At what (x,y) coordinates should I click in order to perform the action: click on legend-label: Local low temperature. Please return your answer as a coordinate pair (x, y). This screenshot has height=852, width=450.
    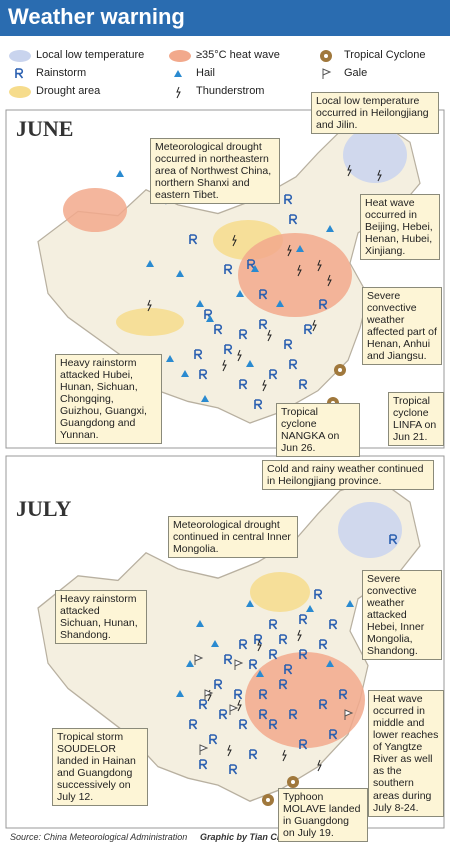
    Looking at the image, I should click on (90, 55).